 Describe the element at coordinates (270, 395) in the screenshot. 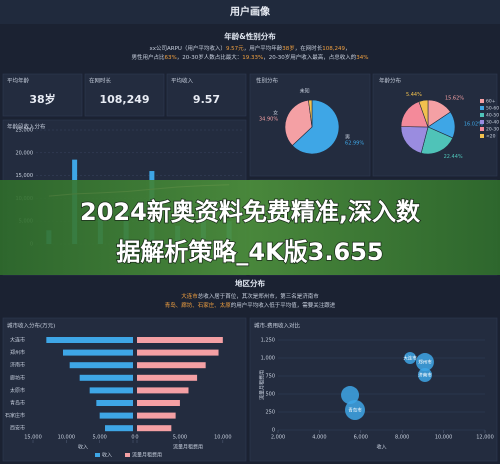

I see `y-tick-label: 500` at that location.